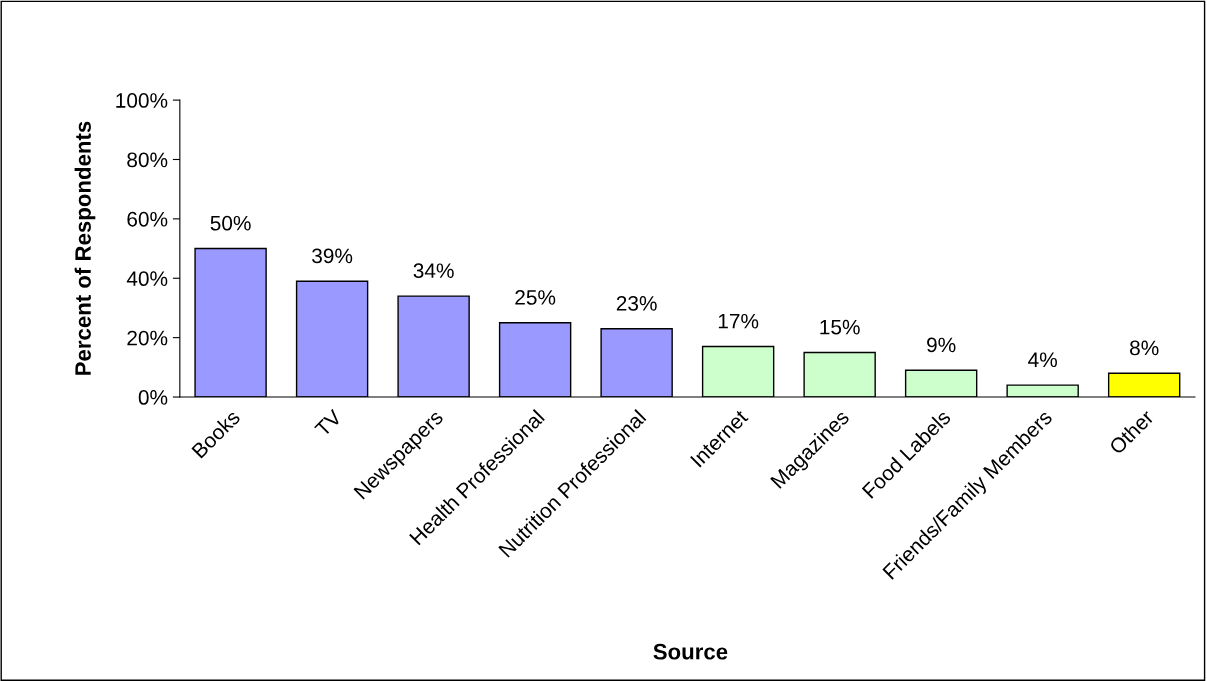  Describe the element at coordinates (153, 397) in the screenshot. I see `y-tick-label: 0%` at that location.